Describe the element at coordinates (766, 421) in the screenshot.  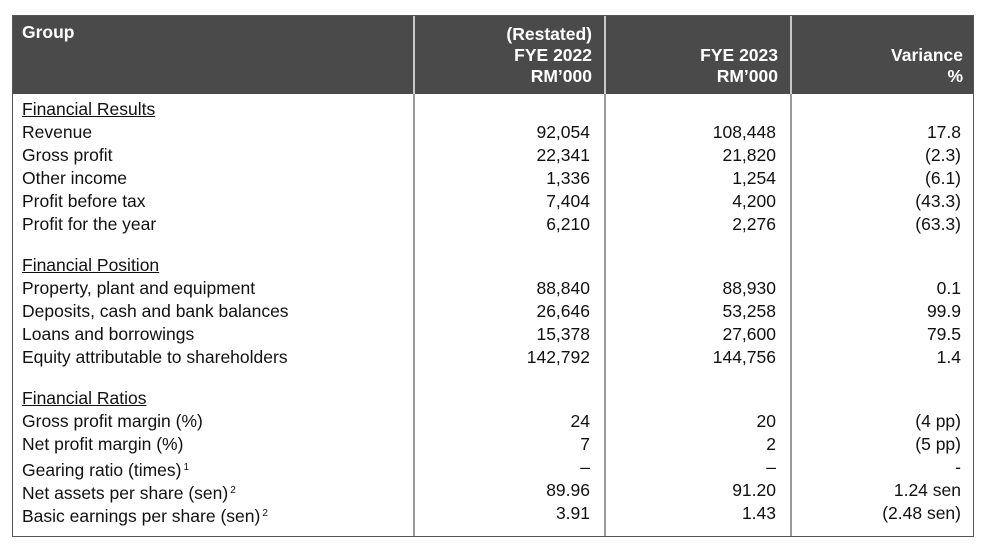
I see `fye2023-value: 20` at that location.